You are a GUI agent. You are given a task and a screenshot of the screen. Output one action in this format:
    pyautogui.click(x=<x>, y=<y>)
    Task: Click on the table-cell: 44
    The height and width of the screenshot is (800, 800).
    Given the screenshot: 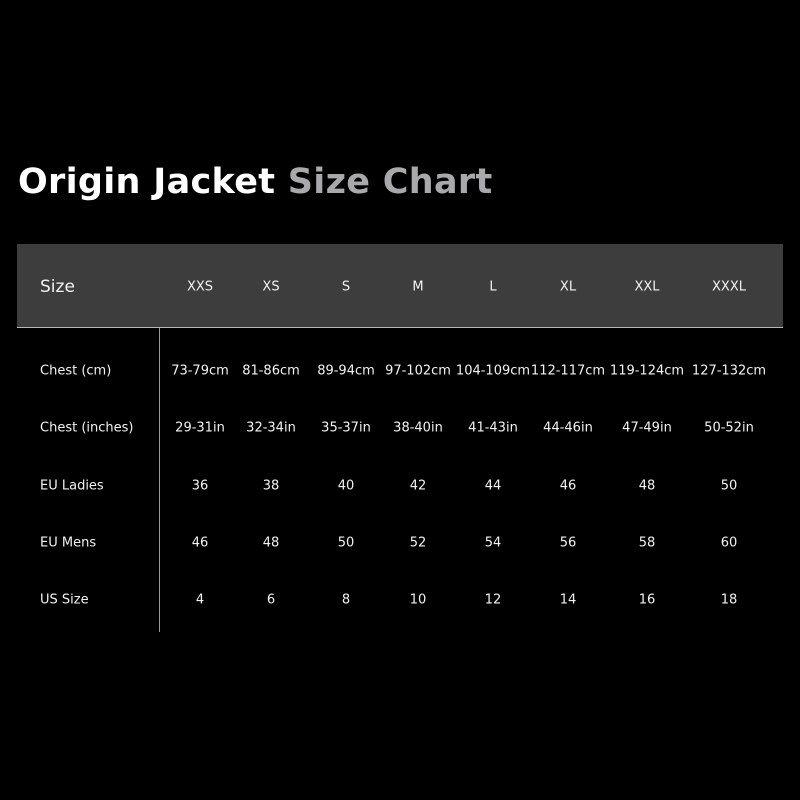 What is the action you would take?
    pyautogui.click(x=493, y=486)
    